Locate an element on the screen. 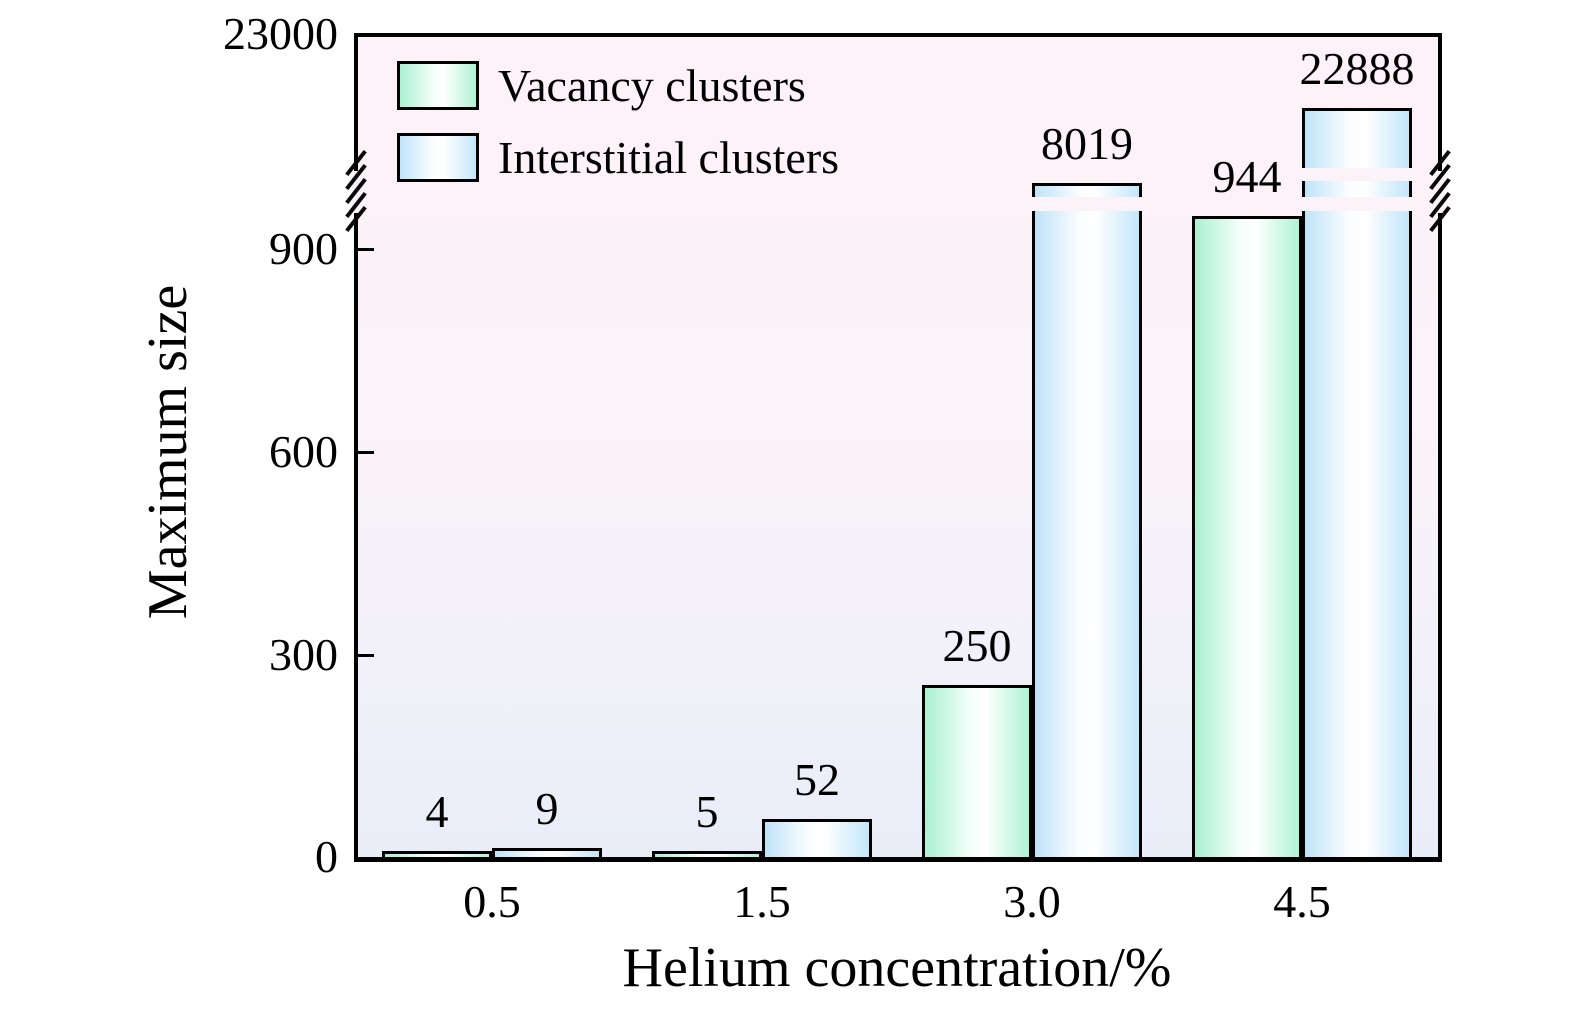 The image size is (1575, 1014). value-label-vacancy-1.5: 5 is located at coordinates (707, 811).